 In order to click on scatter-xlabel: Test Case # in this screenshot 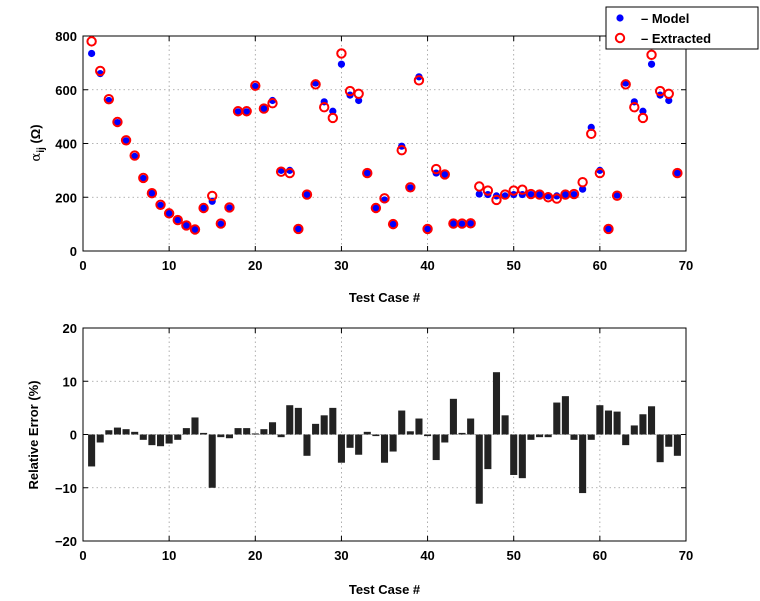, I will do `click(385, 297)`.